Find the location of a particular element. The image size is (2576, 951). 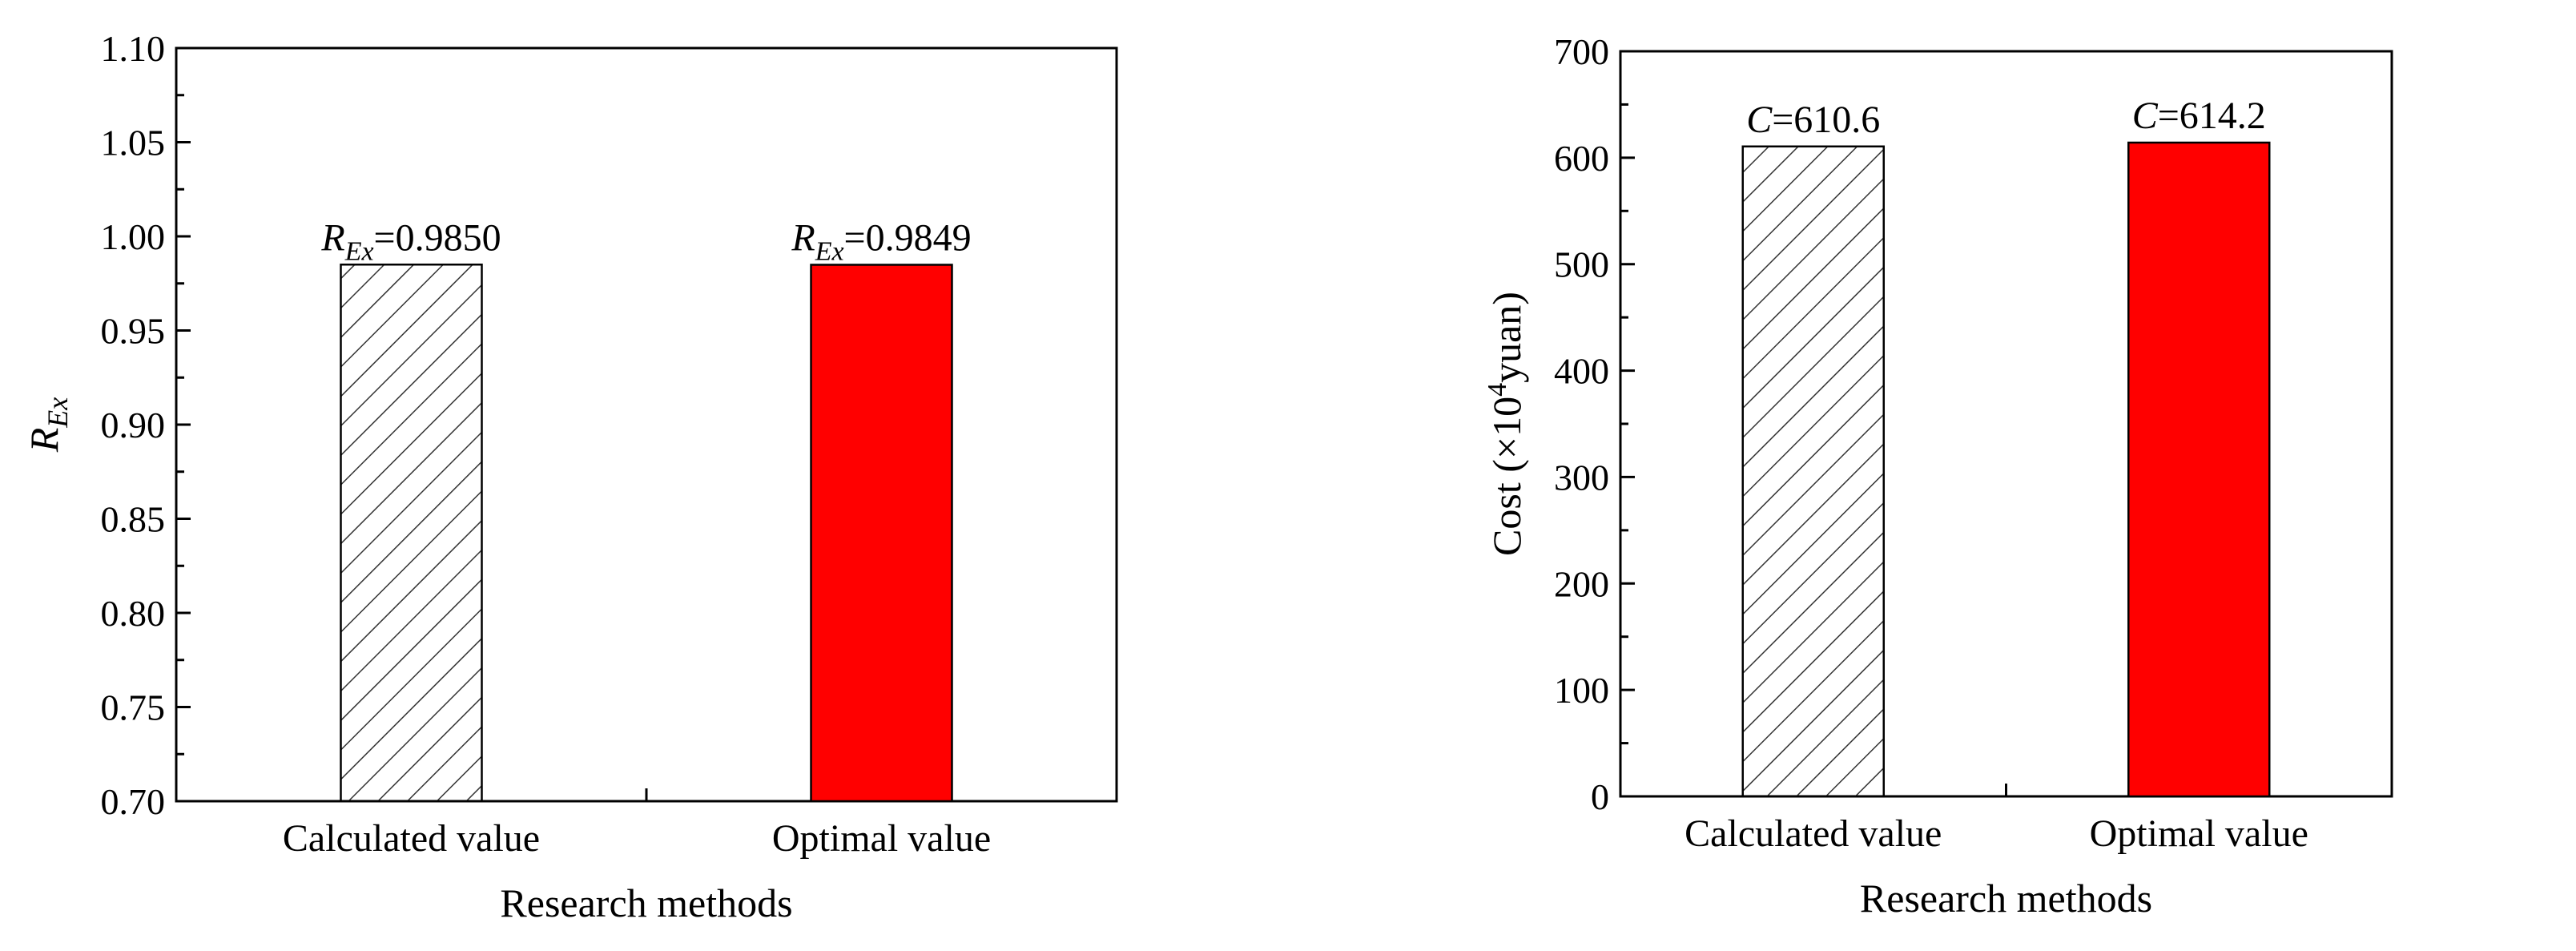

y-tick-label: 100 is located at coordinates (1581, 690).